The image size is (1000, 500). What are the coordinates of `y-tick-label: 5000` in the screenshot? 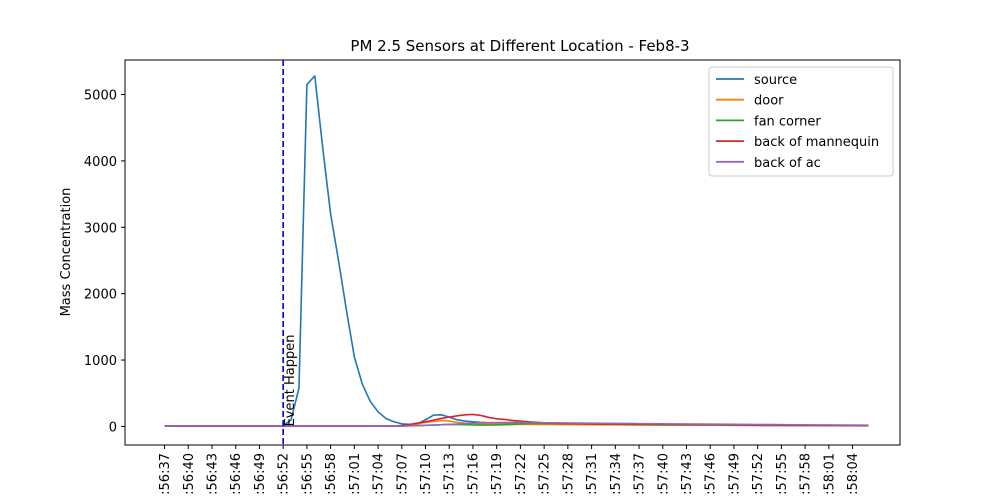 It's located at (100, 96).